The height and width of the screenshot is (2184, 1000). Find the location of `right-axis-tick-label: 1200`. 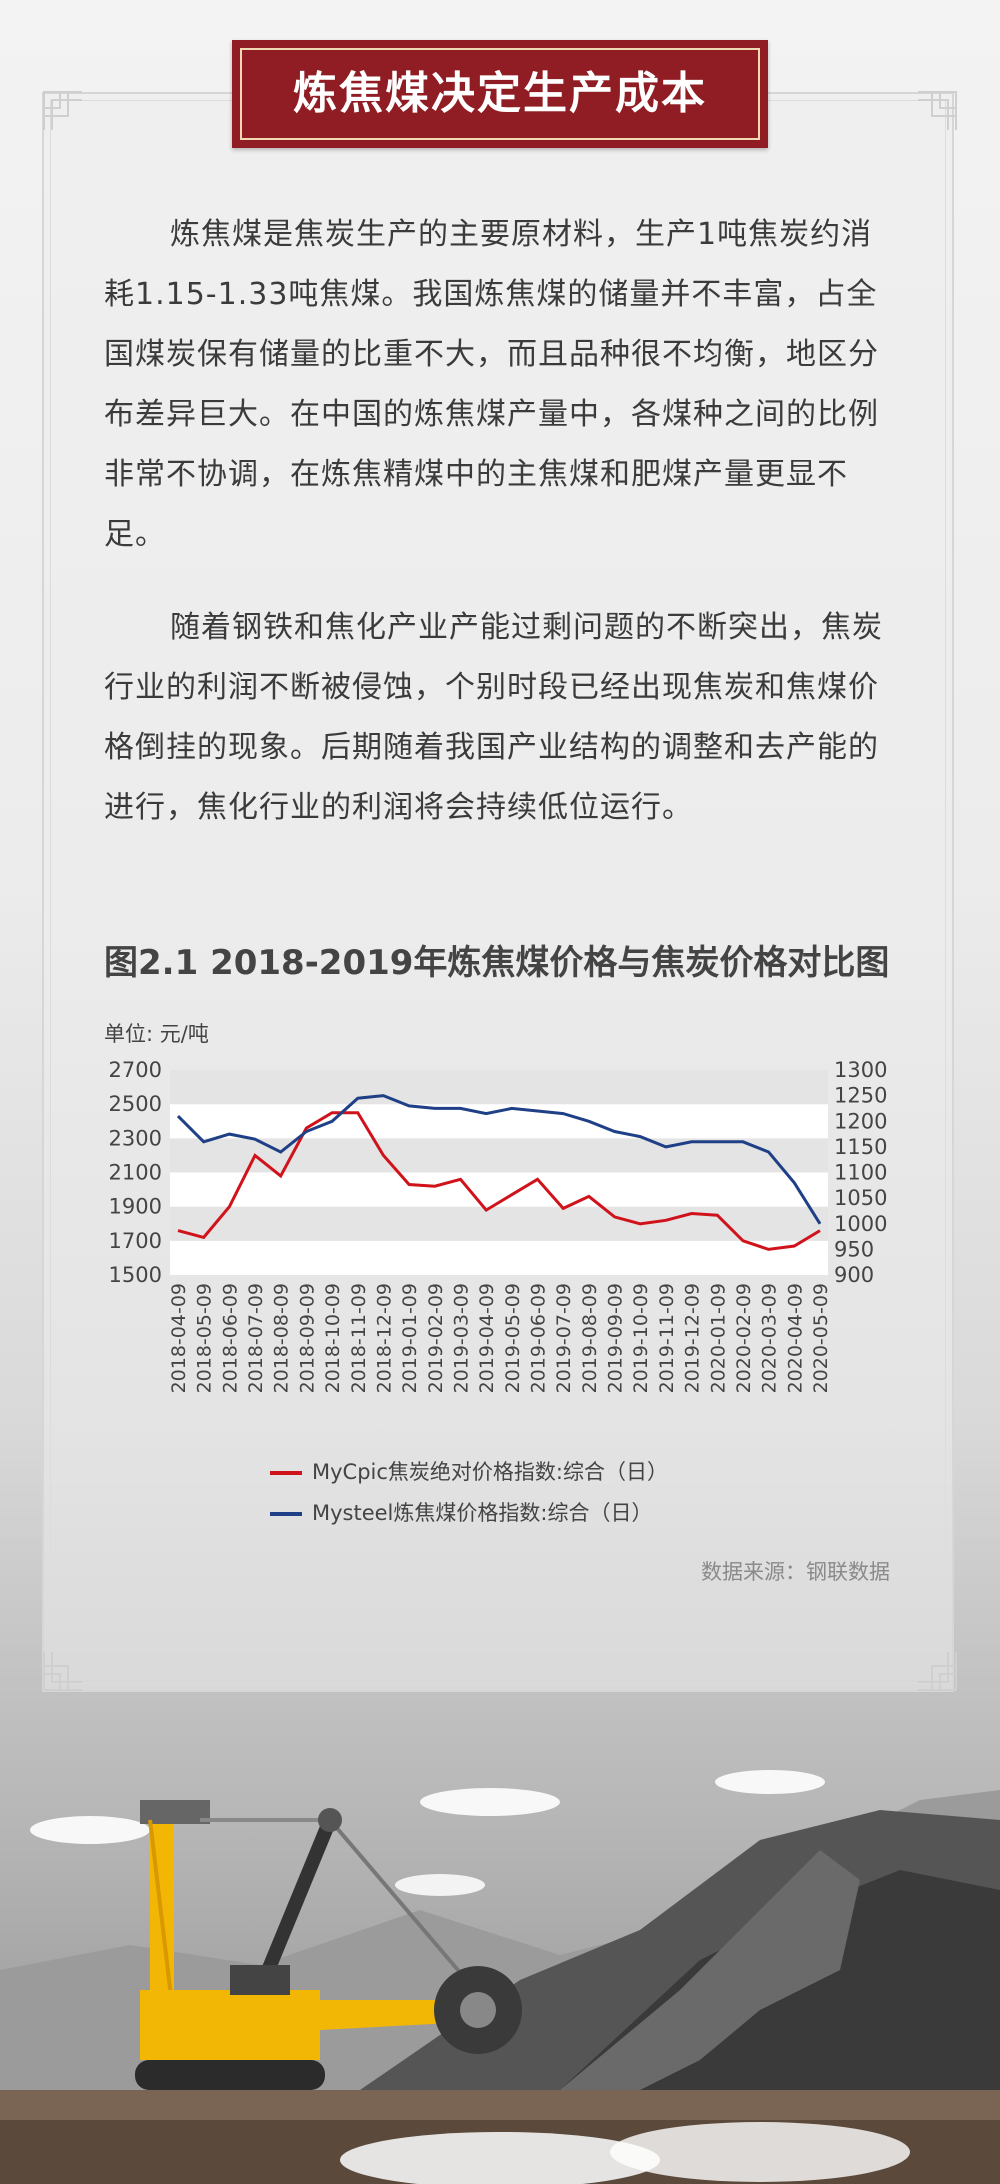

right-axis-tick-label: 1200 is located at coordinates (860, 1121).